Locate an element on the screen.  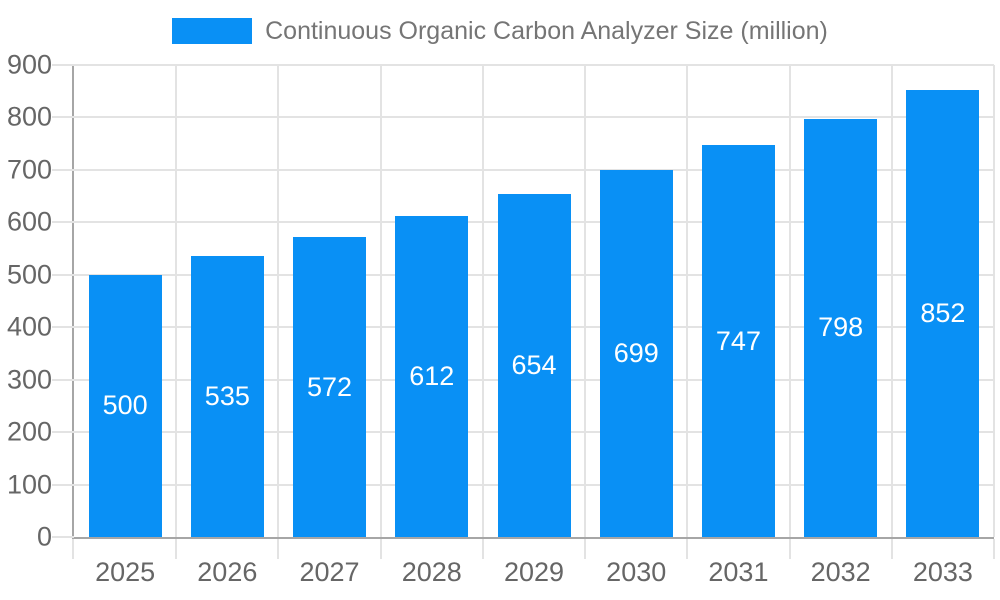
bar-2031: 747 is located at coordinates (738, 341).